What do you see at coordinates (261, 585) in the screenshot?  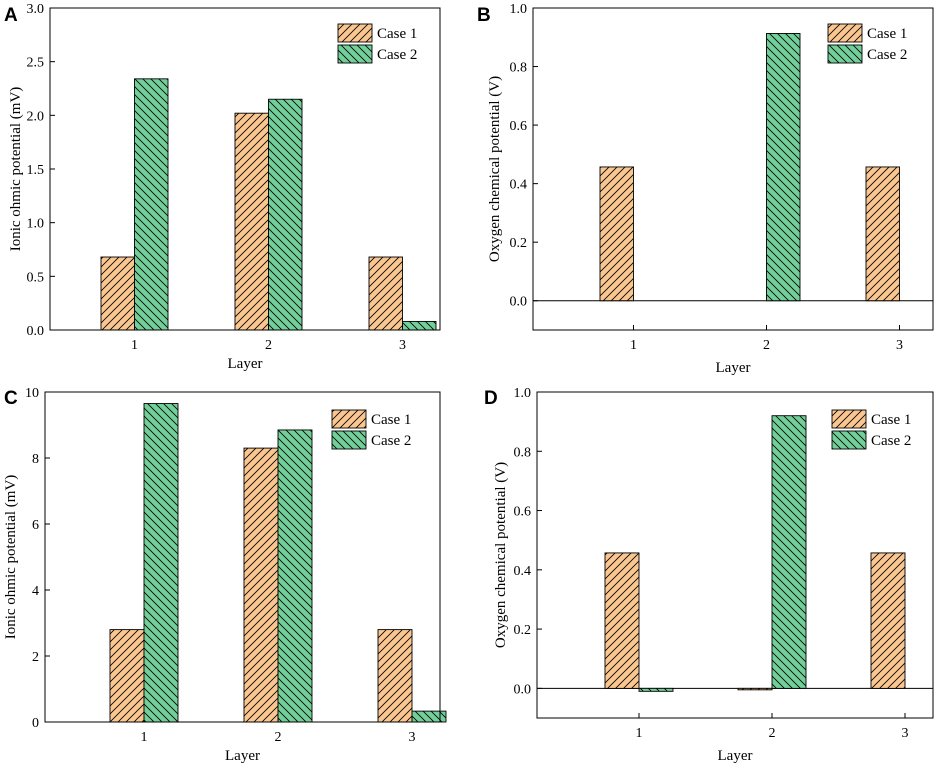 I see `bar-c-s1-layer2` at bounding box center [261, 585].